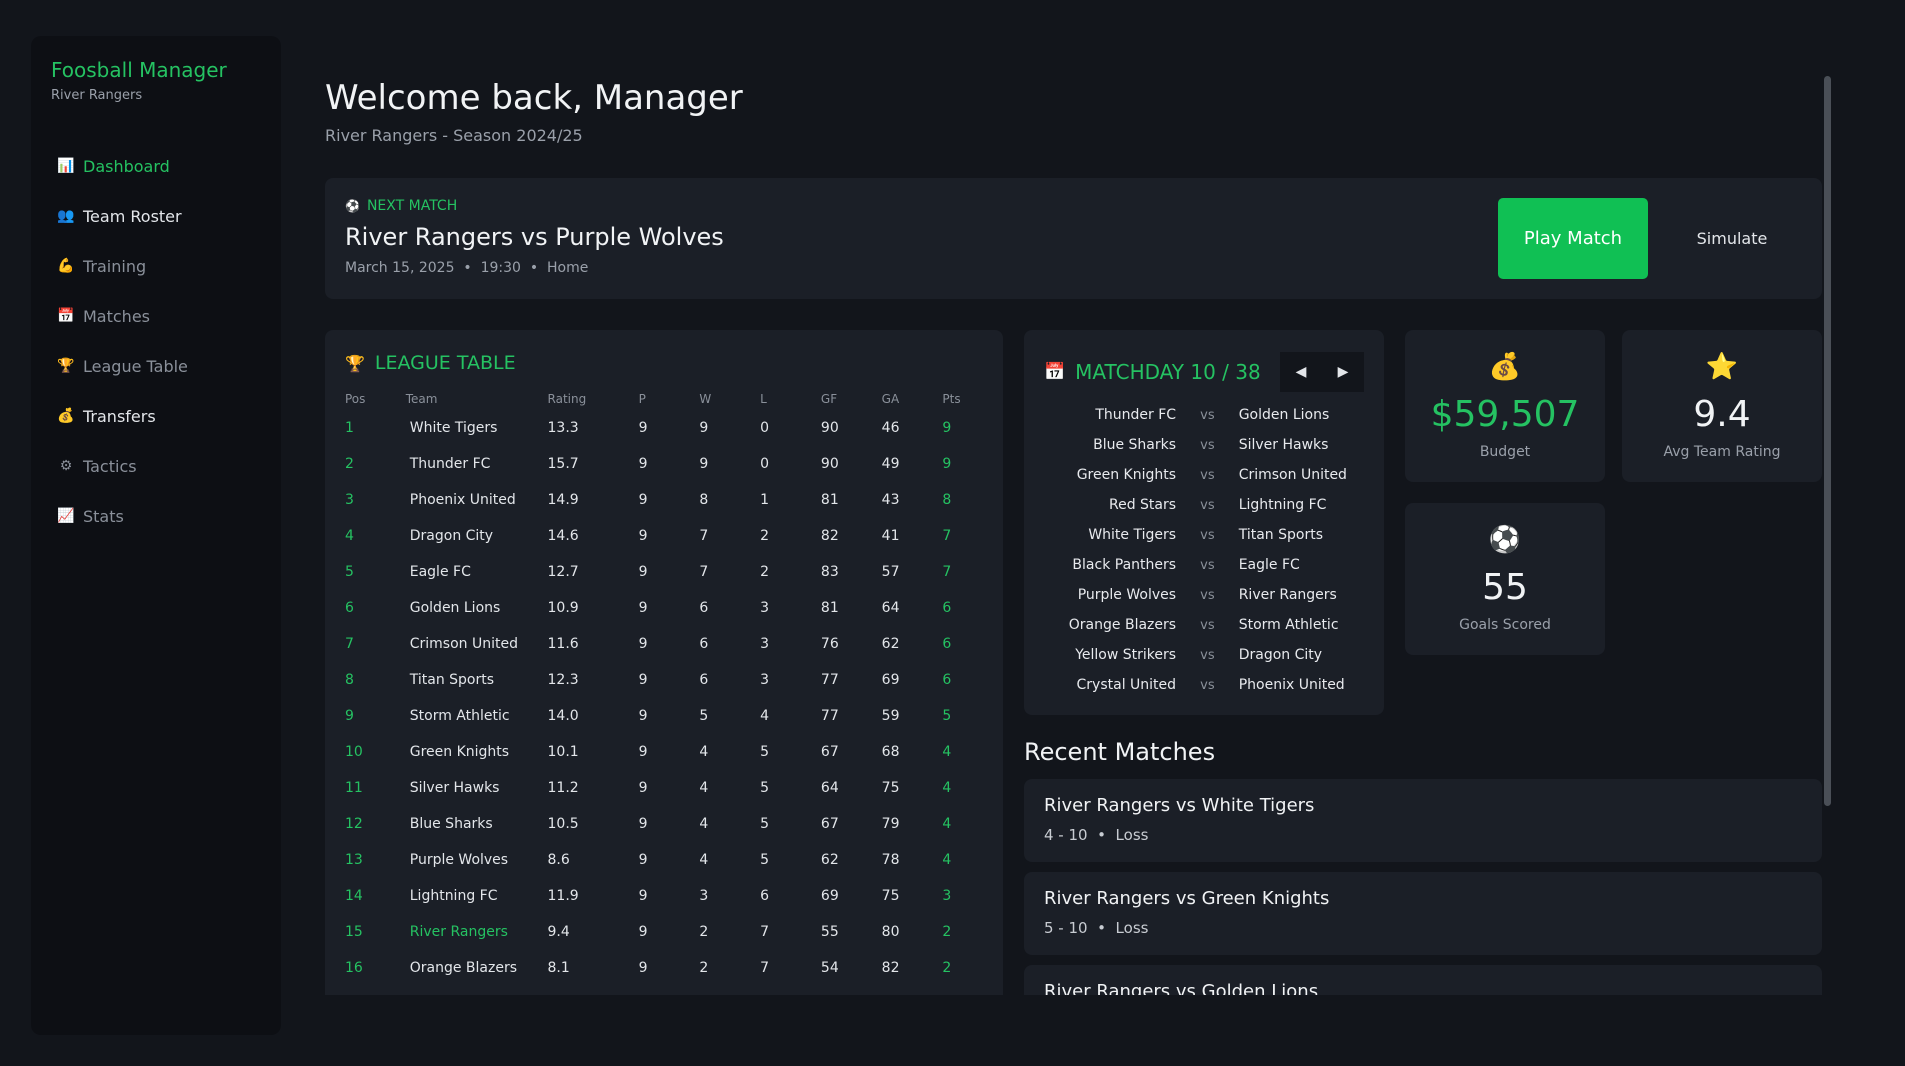  Describe the element at coordinates (890, 536) in the screenshot. I see `cell-ga: 41` at that location.